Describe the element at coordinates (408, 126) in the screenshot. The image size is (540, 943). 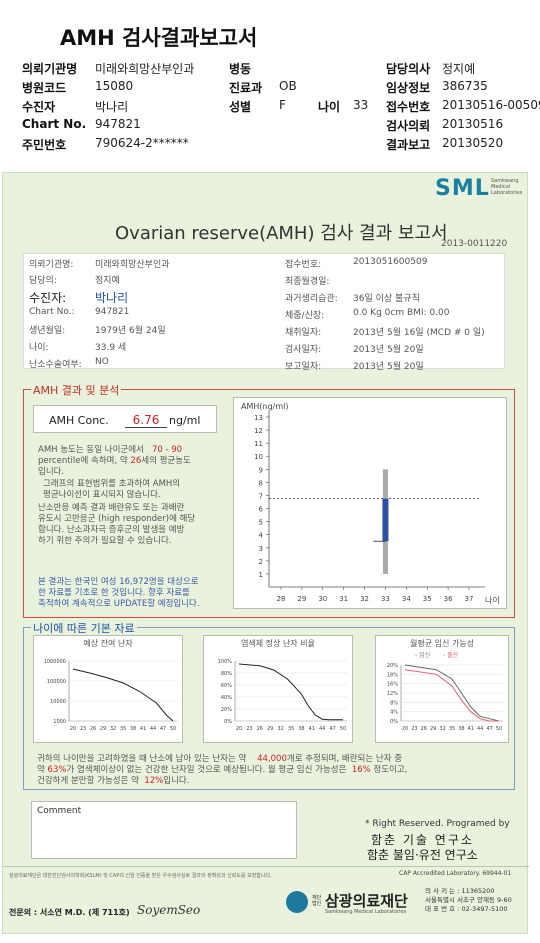
I see `header-label: 검사의뢰` at that location.